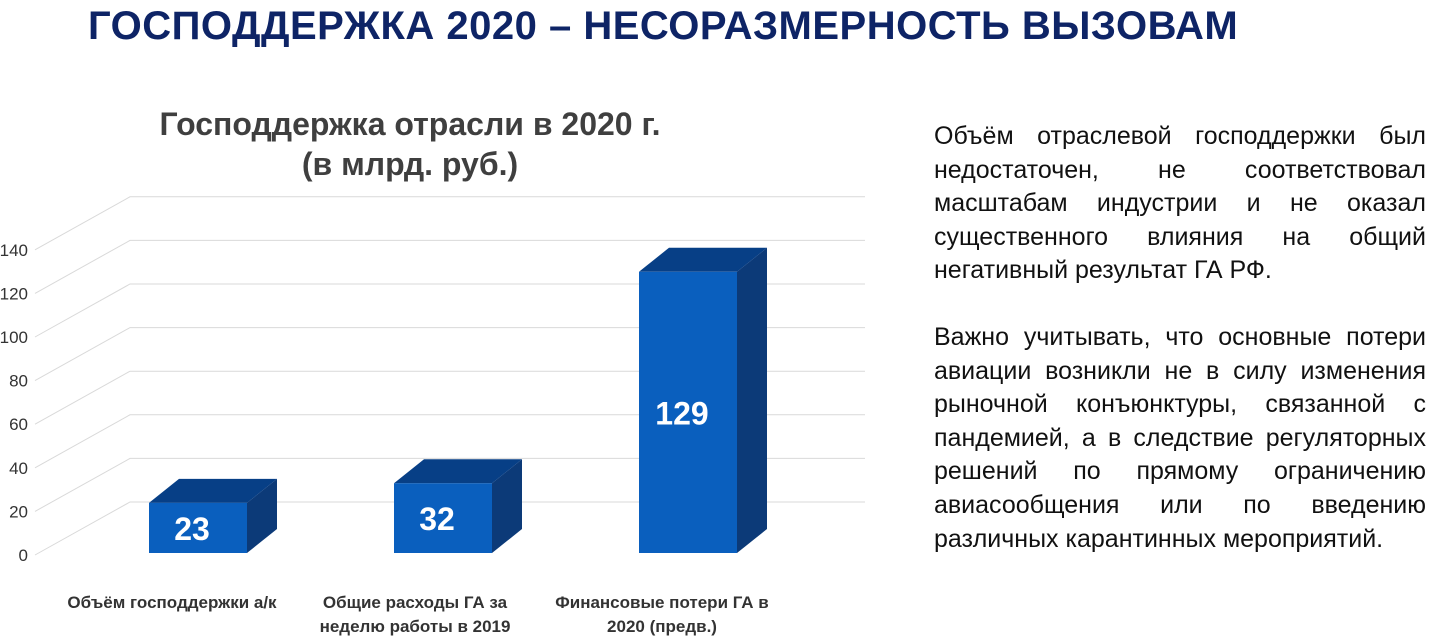 The height and width of the screenshot is (639, 1431). I want to click on bar-1-value-label: 23, so click(192, 529).